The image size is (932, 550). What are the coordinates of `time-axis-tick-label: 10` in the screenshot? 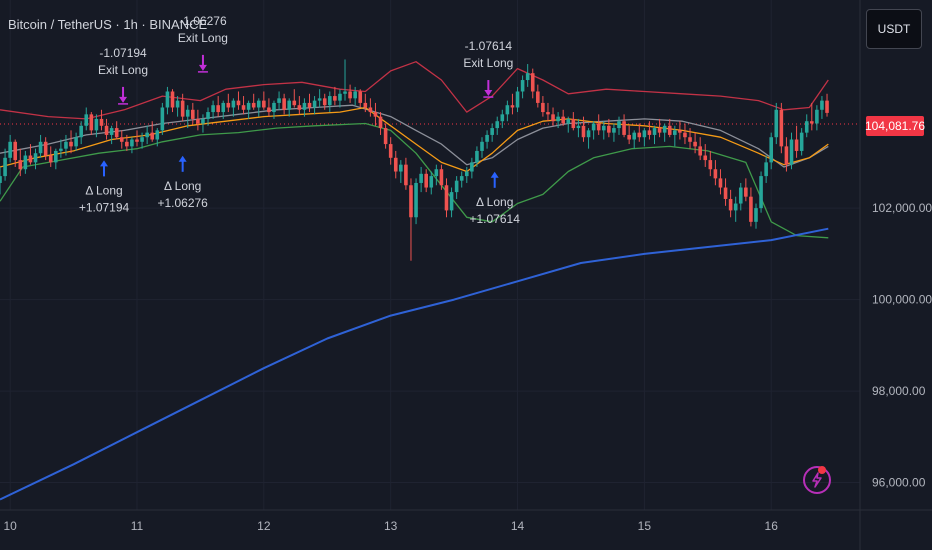 It's located at (10, 526).